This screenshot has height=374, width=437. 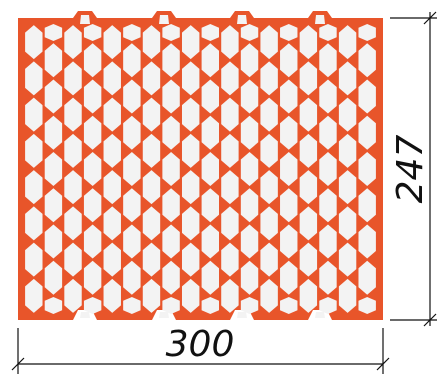 I want to click on height-dimension: 247, so click(x=413, y=169).